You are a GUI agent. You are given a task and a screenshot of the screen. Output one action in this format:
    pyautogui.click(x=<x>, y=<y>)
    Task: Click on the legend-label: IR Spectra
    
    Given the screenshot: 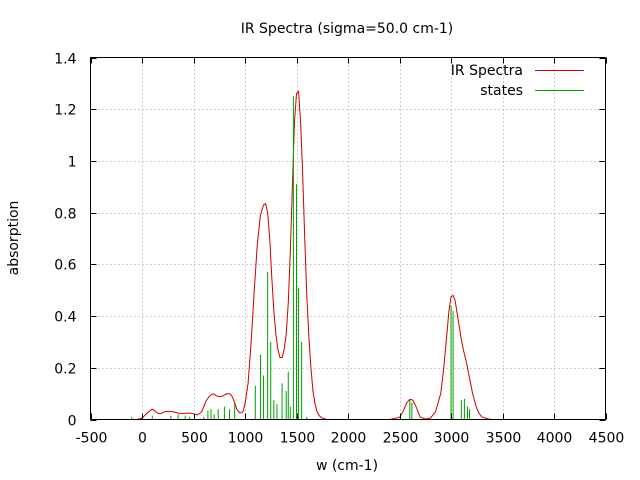 What is the action you would take?
    pyautogui.click(x=487, y=71)
    